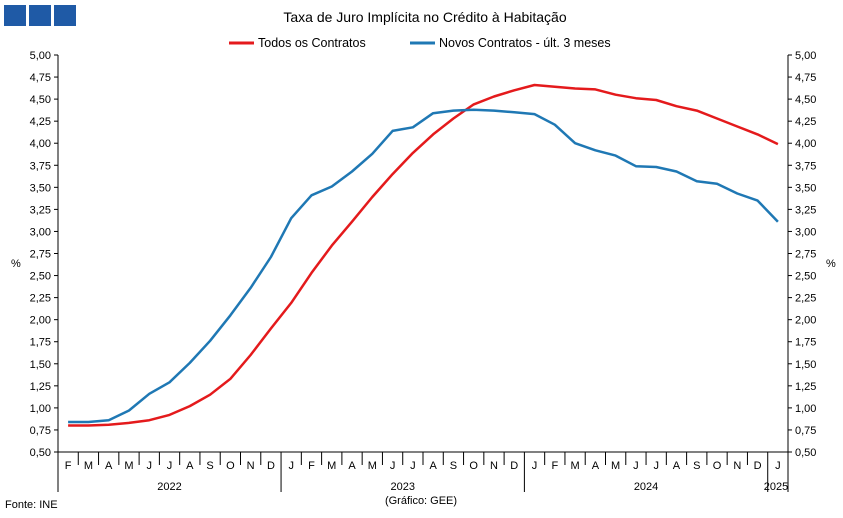 The width and height of the screenshot is (843, 518). Describe the element at coordinates (805, 188) in the screenshot. I see `y-tick-label-right: 3,50` at that location.